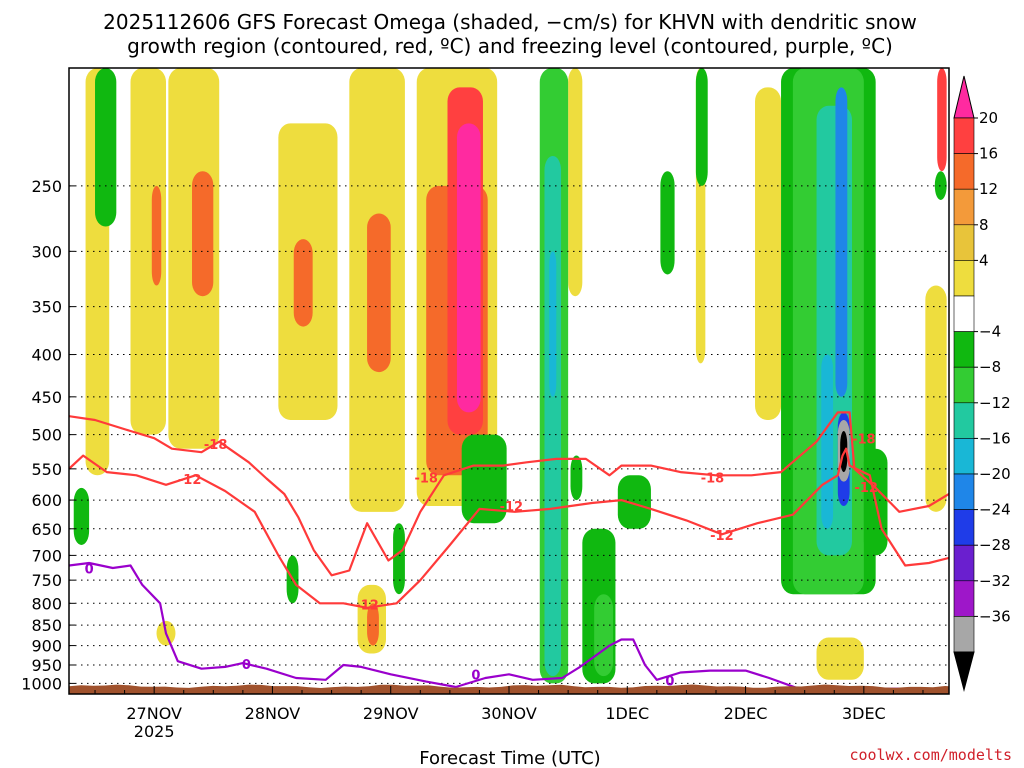  Describe the element at coordinates (988, 154) in the screenshot. I see `colorbar-label-1: 16` at that location.